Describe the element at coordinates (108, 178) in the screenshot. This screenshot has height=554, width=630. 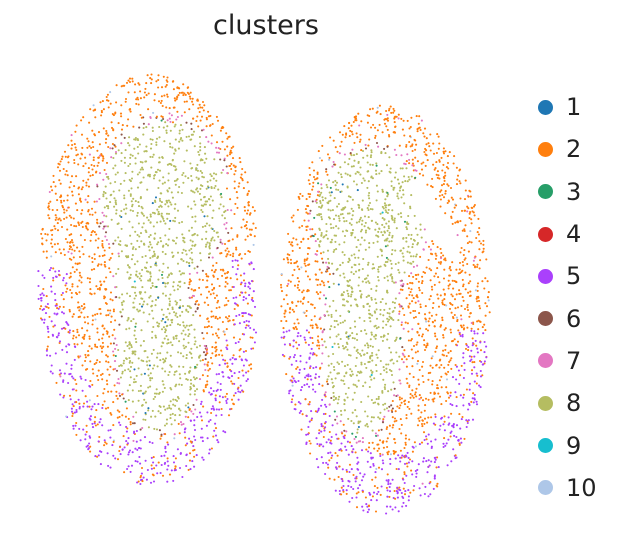
I see `scatter-point-1950` at that location.